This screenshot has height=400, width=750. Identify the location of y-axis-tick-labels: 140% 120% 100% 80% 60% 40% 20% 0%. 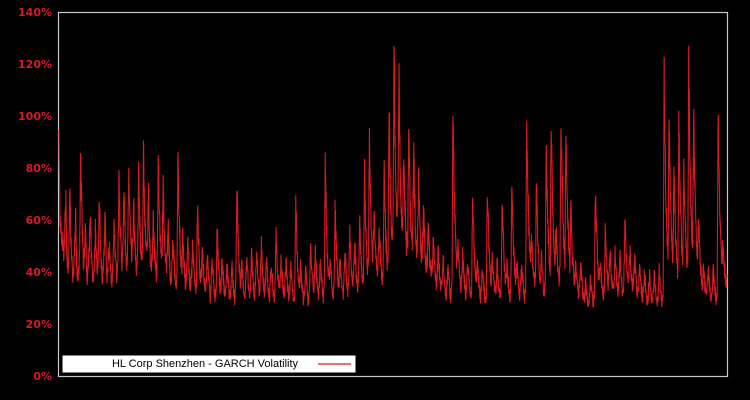
(35, 194).